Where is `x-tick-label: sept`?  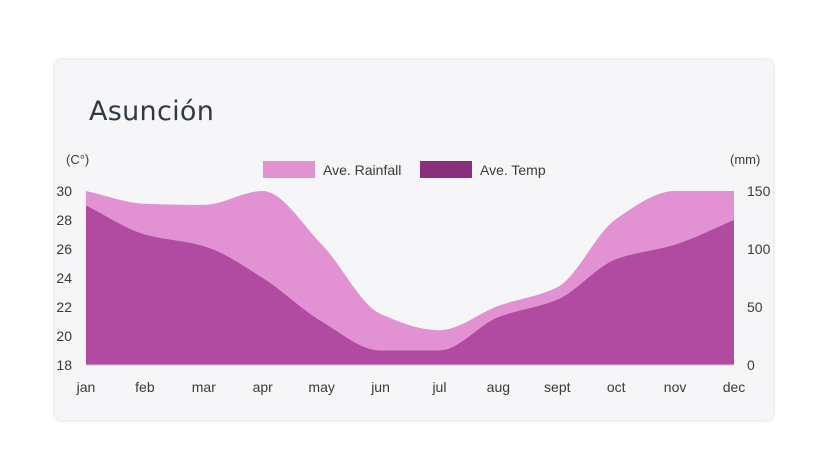
x-tick-label: sept is located at coordinates (557, 387).